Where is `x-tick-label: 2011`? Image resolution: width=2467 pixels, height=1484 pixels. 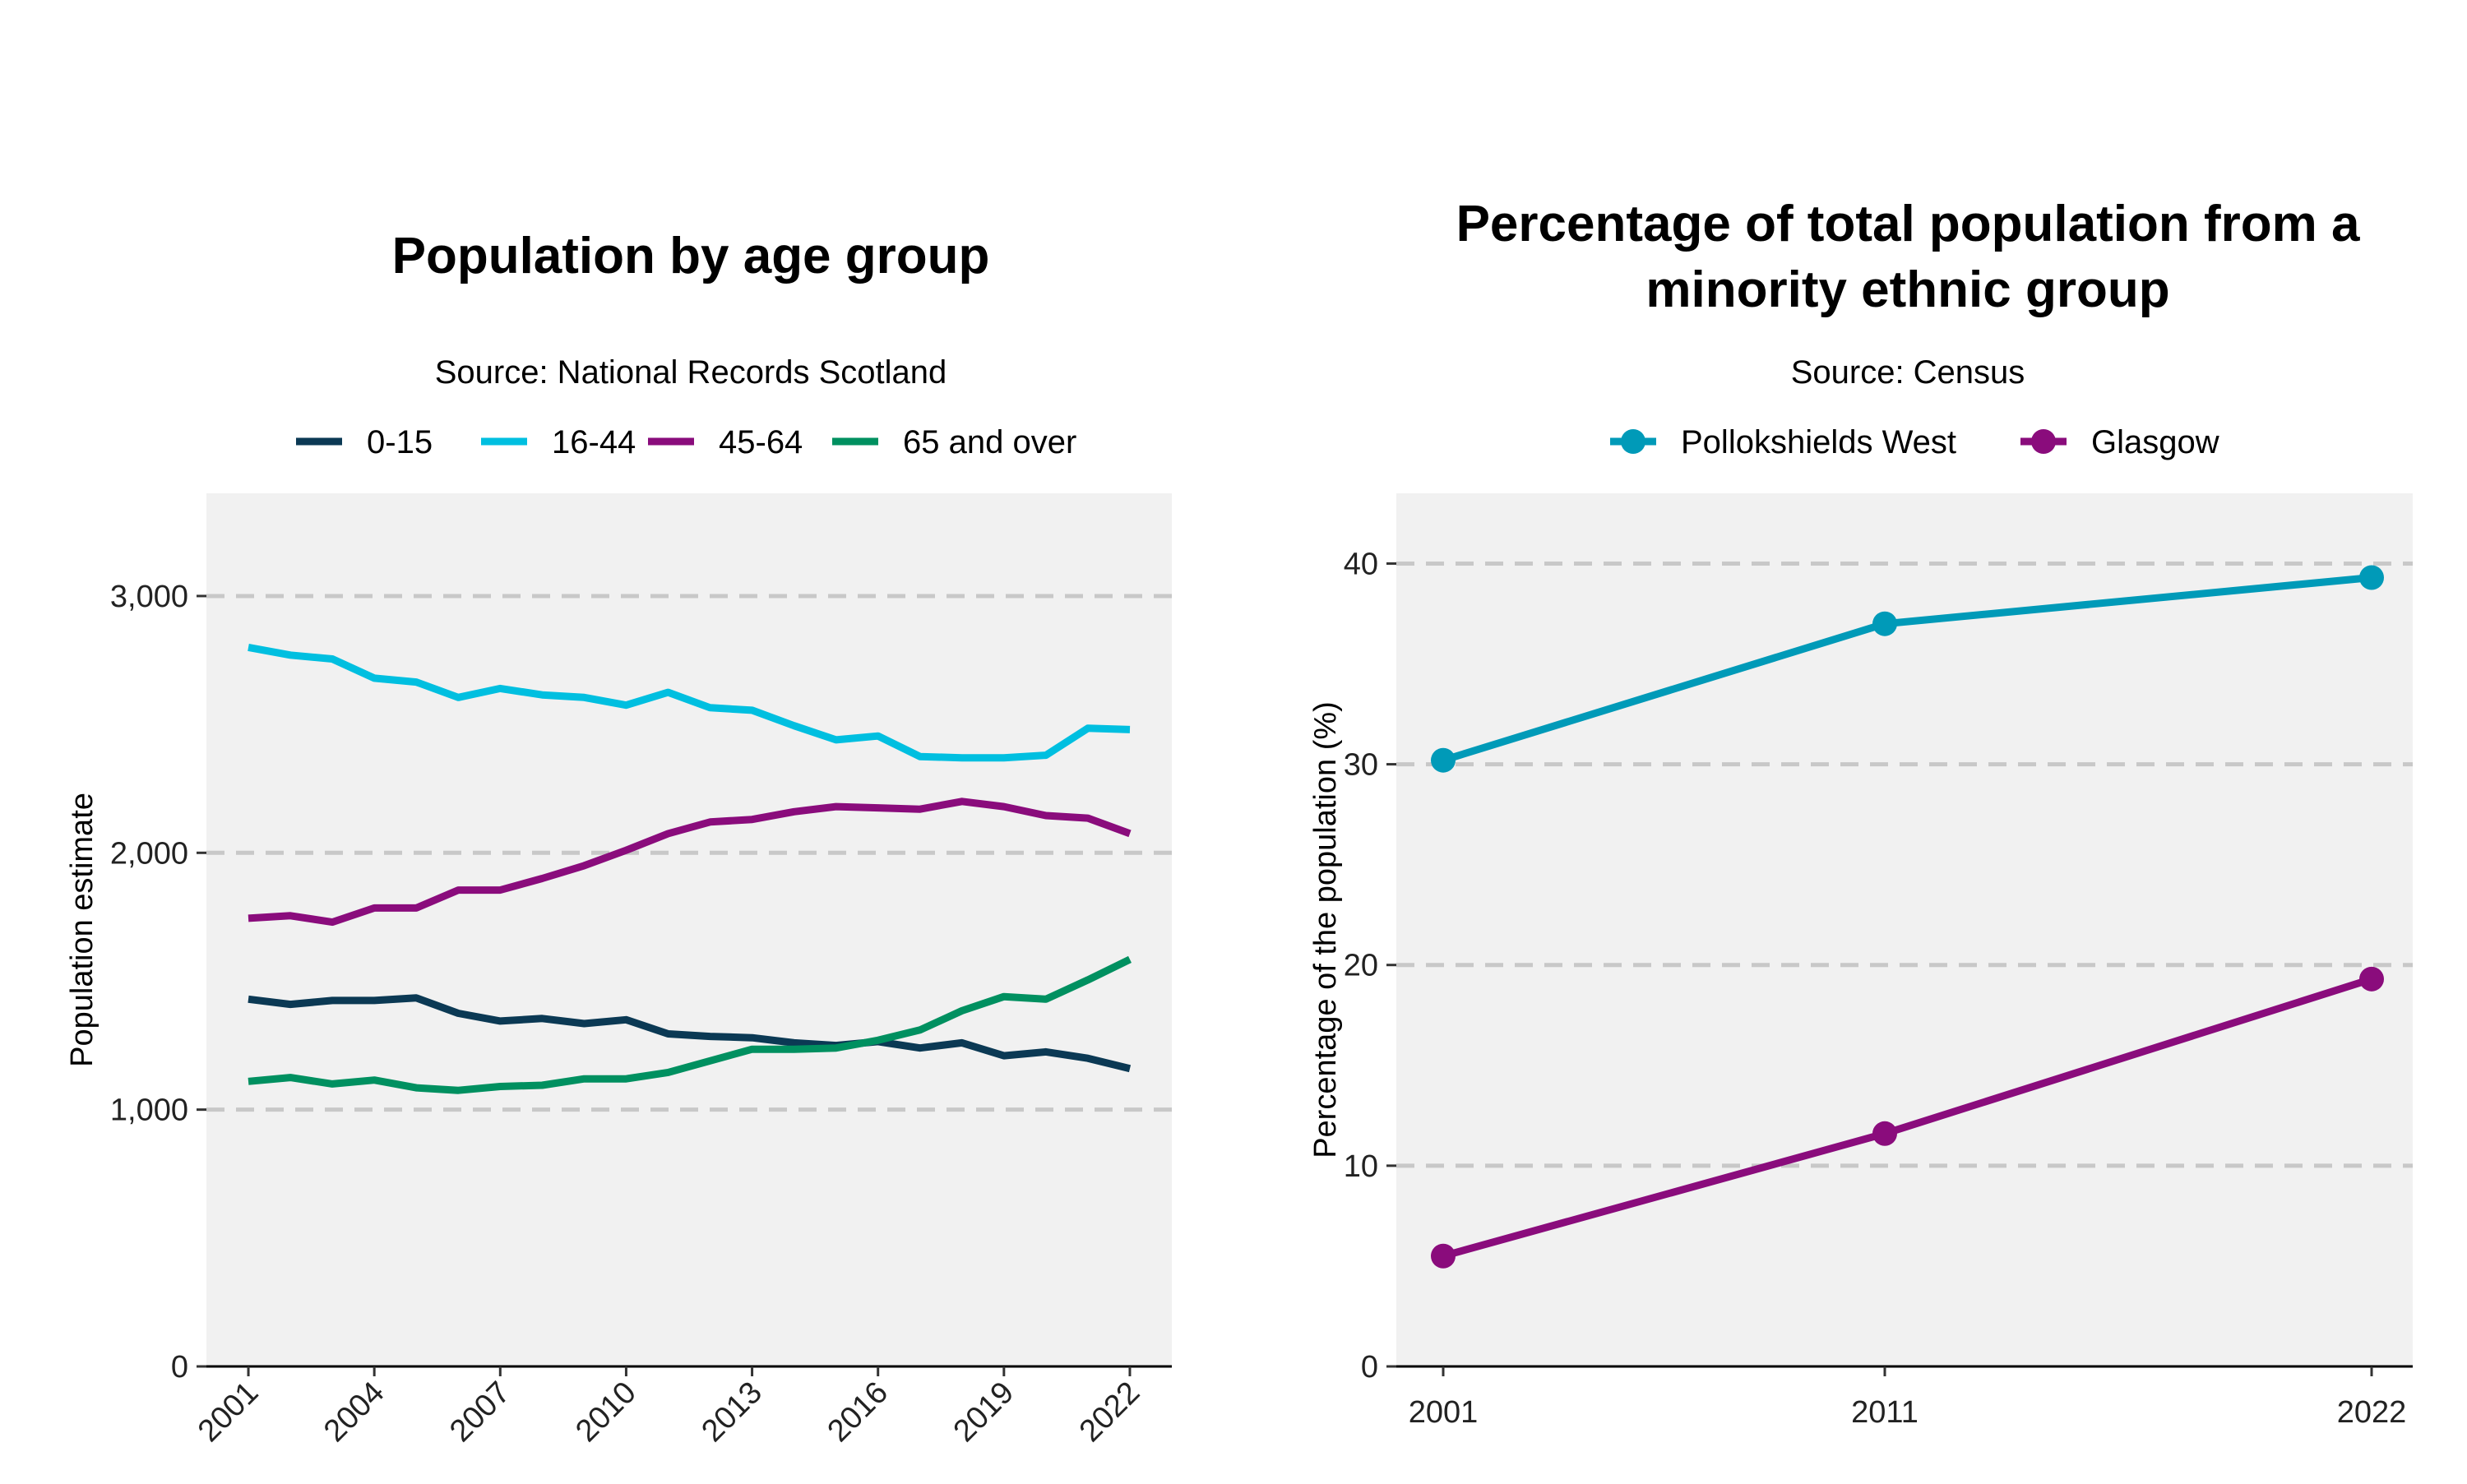
x-tick-label: 2011 is located at coordinates (1885, 1413).